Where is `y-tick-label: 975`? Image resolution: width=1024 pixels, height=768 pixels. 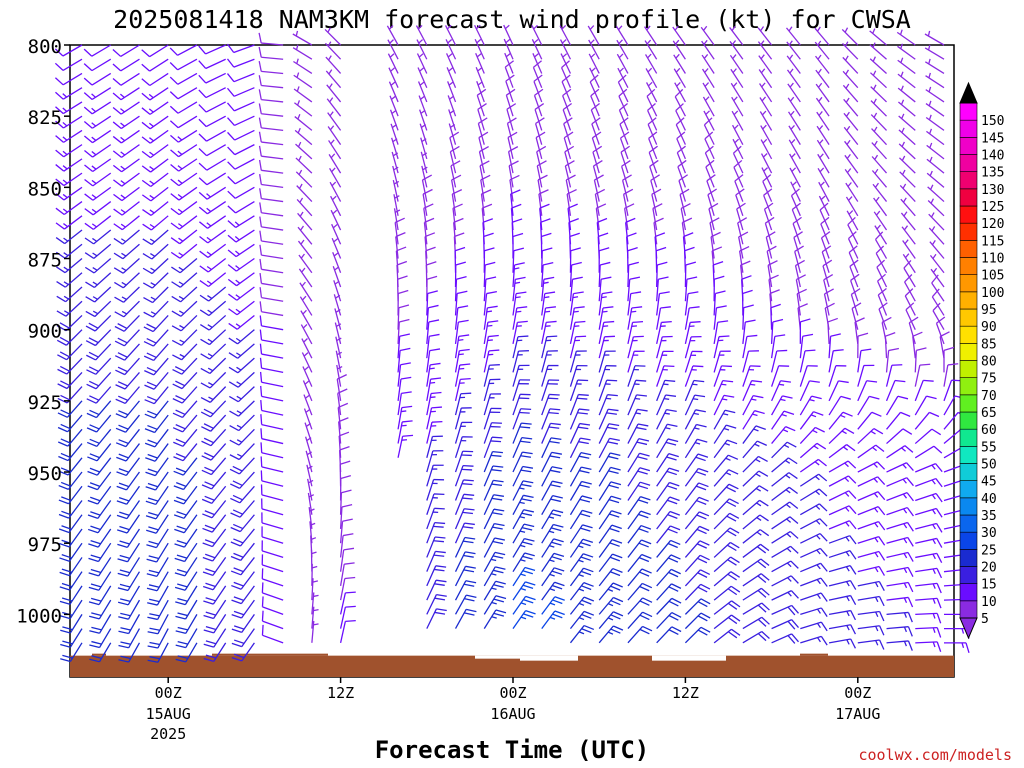 y-tick-label: 975 is located at coordinates (45, 545).